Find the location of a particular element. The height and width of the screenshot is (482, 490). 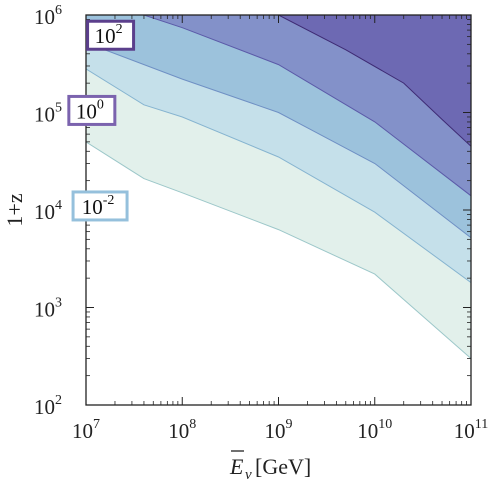

x-tick-label: 10⁹ is located at coordinates (279, 430).